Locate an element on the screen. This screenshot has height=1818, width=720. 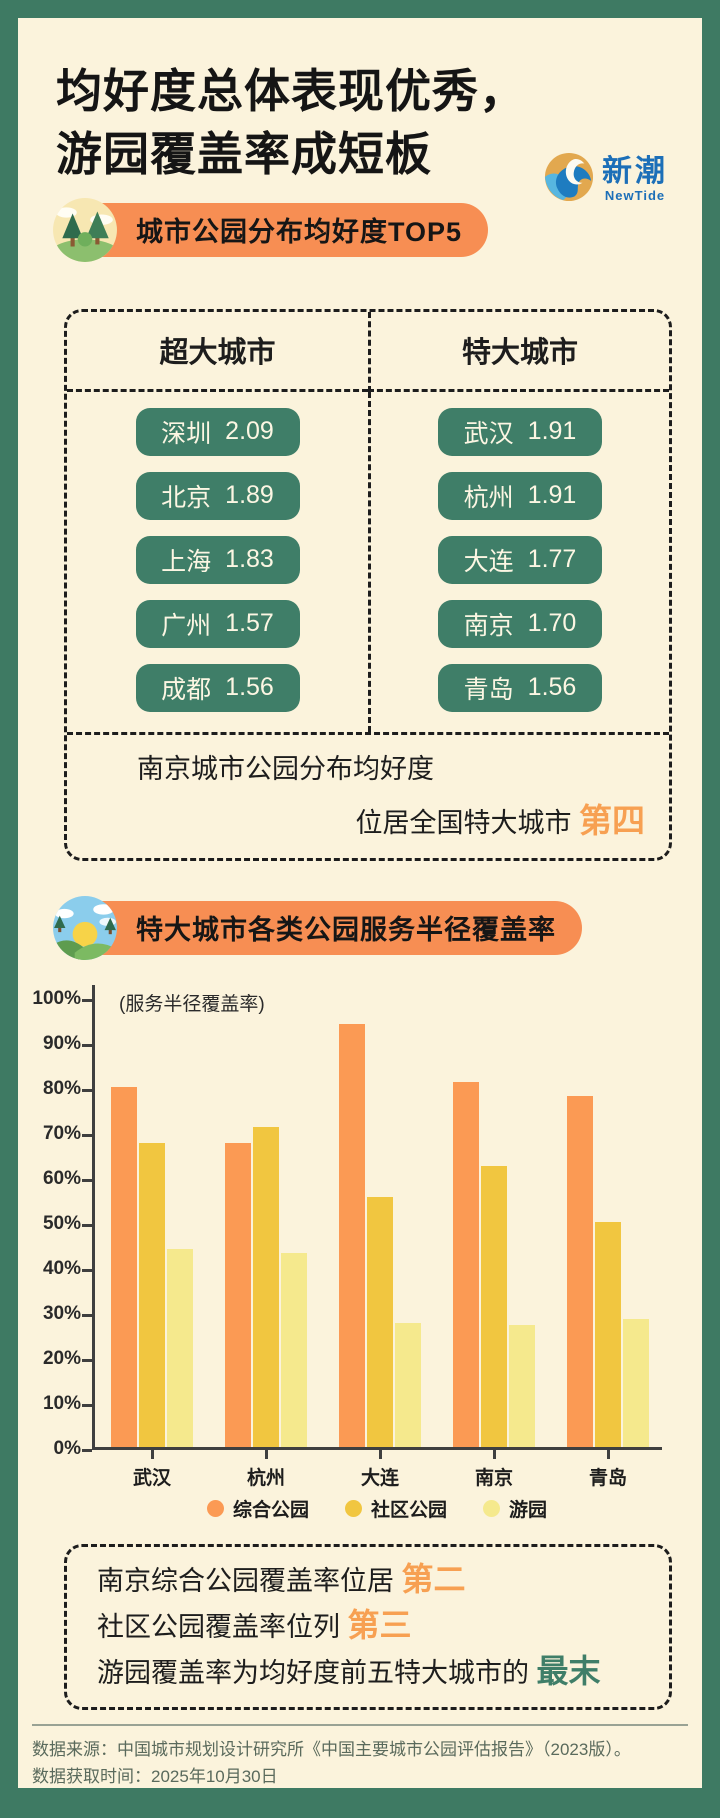
column-header-super-cities: 超大城市 is located at coordinates (217, 352).